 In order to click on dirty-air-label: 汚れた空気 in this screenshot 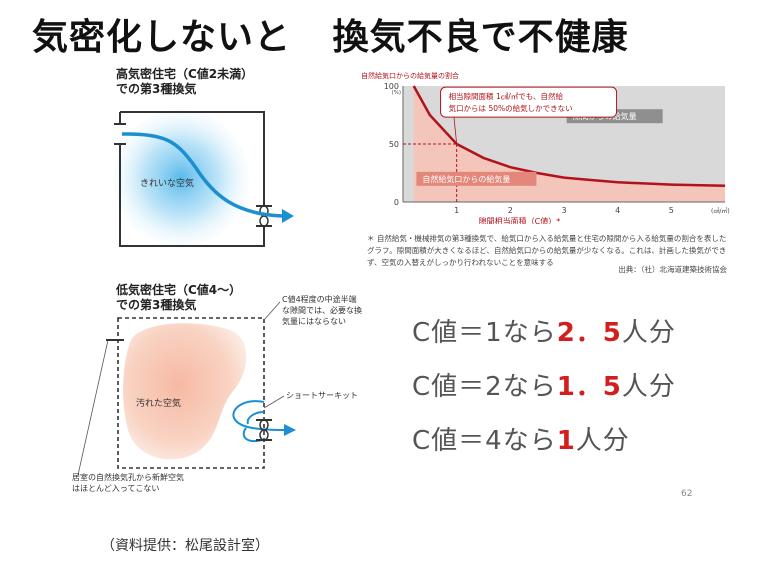, I will do `click(158, 403)`.